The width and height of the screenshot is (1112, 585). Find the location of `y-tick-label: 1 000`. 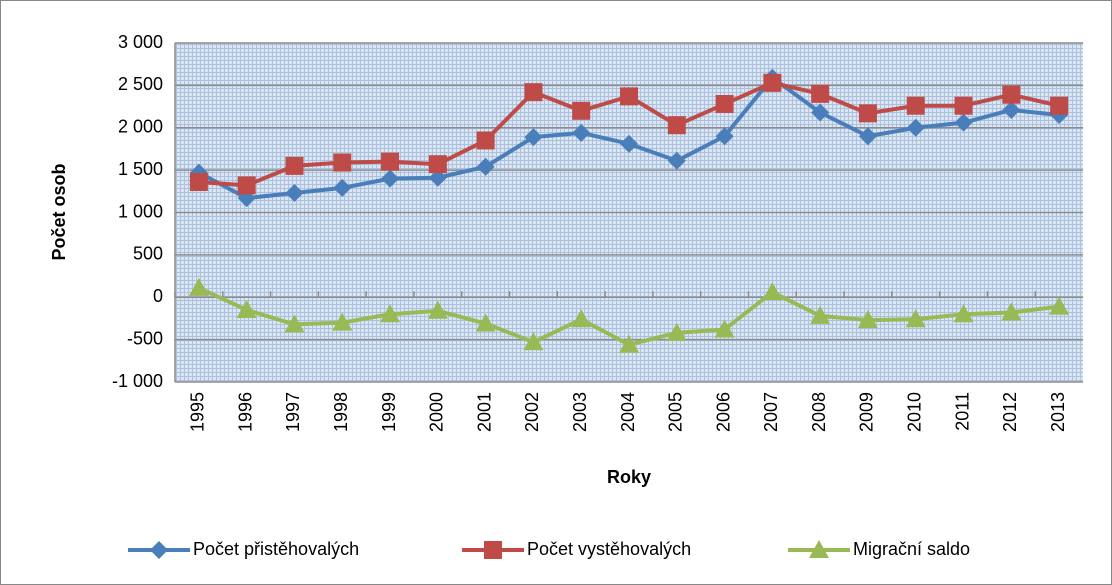

y-tick-label: 1 000 is located at coordinates (140, 211).